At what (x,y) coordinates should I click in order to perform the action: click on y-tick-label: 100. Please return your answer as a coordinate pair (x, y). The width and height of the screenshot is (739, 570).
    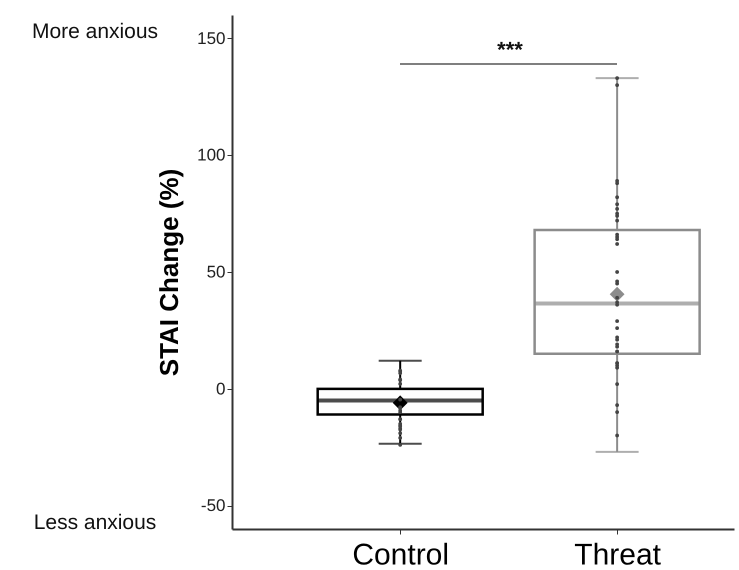
    Looking at the image, I should click on (211, 155).